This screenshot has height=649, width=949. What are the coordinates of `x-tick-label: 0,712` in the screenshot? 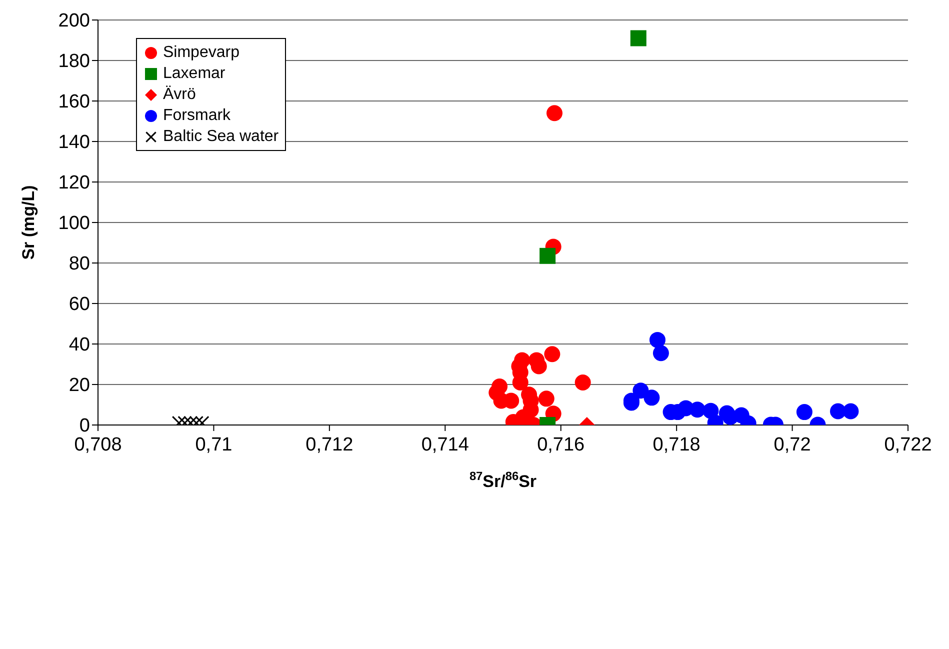 It's located at (330, 445).